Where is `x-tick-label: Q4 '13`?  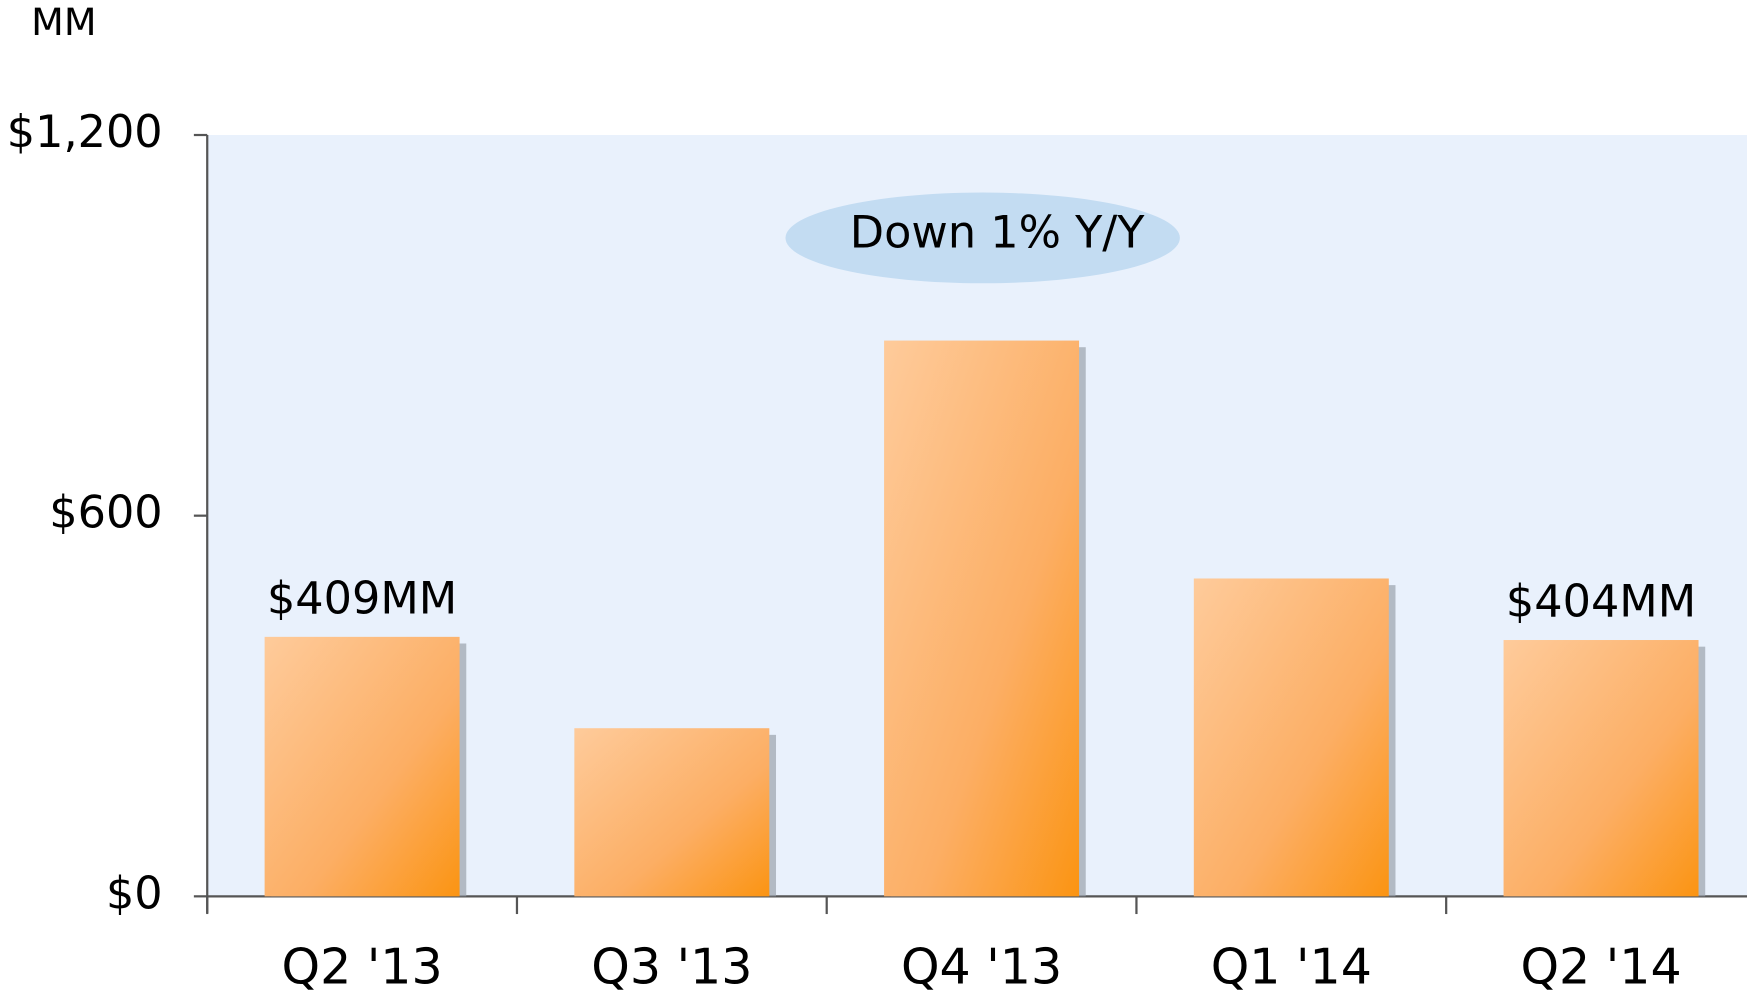 x-tick-label: Q4 '13 is located at coordinates (981, 967).